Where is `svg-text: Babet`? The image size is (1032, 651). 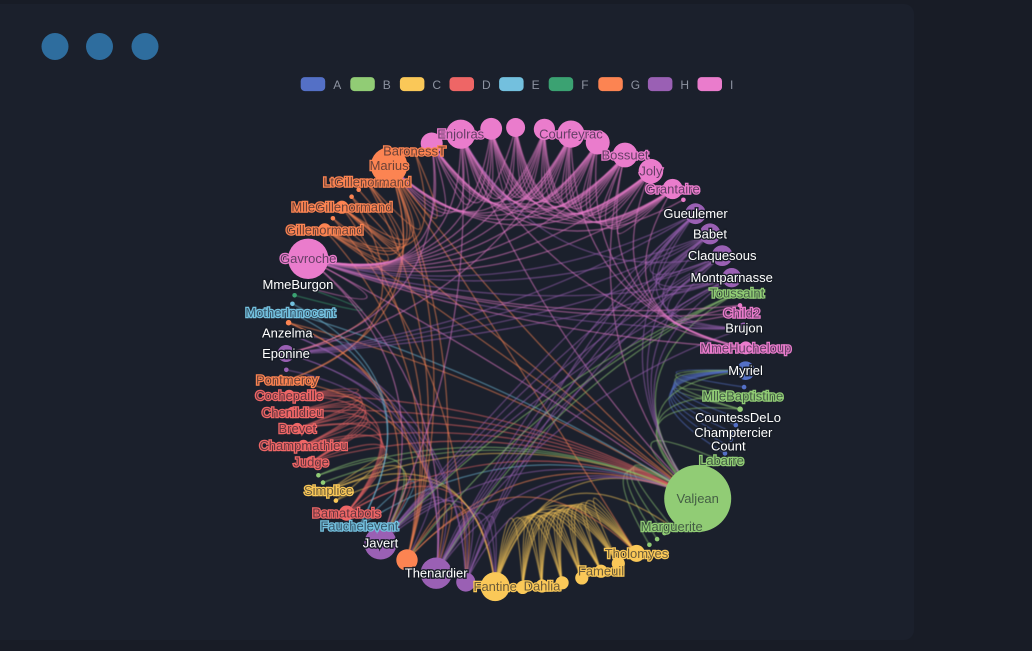
svg-text: Babet is located at coordinates (710, 233).